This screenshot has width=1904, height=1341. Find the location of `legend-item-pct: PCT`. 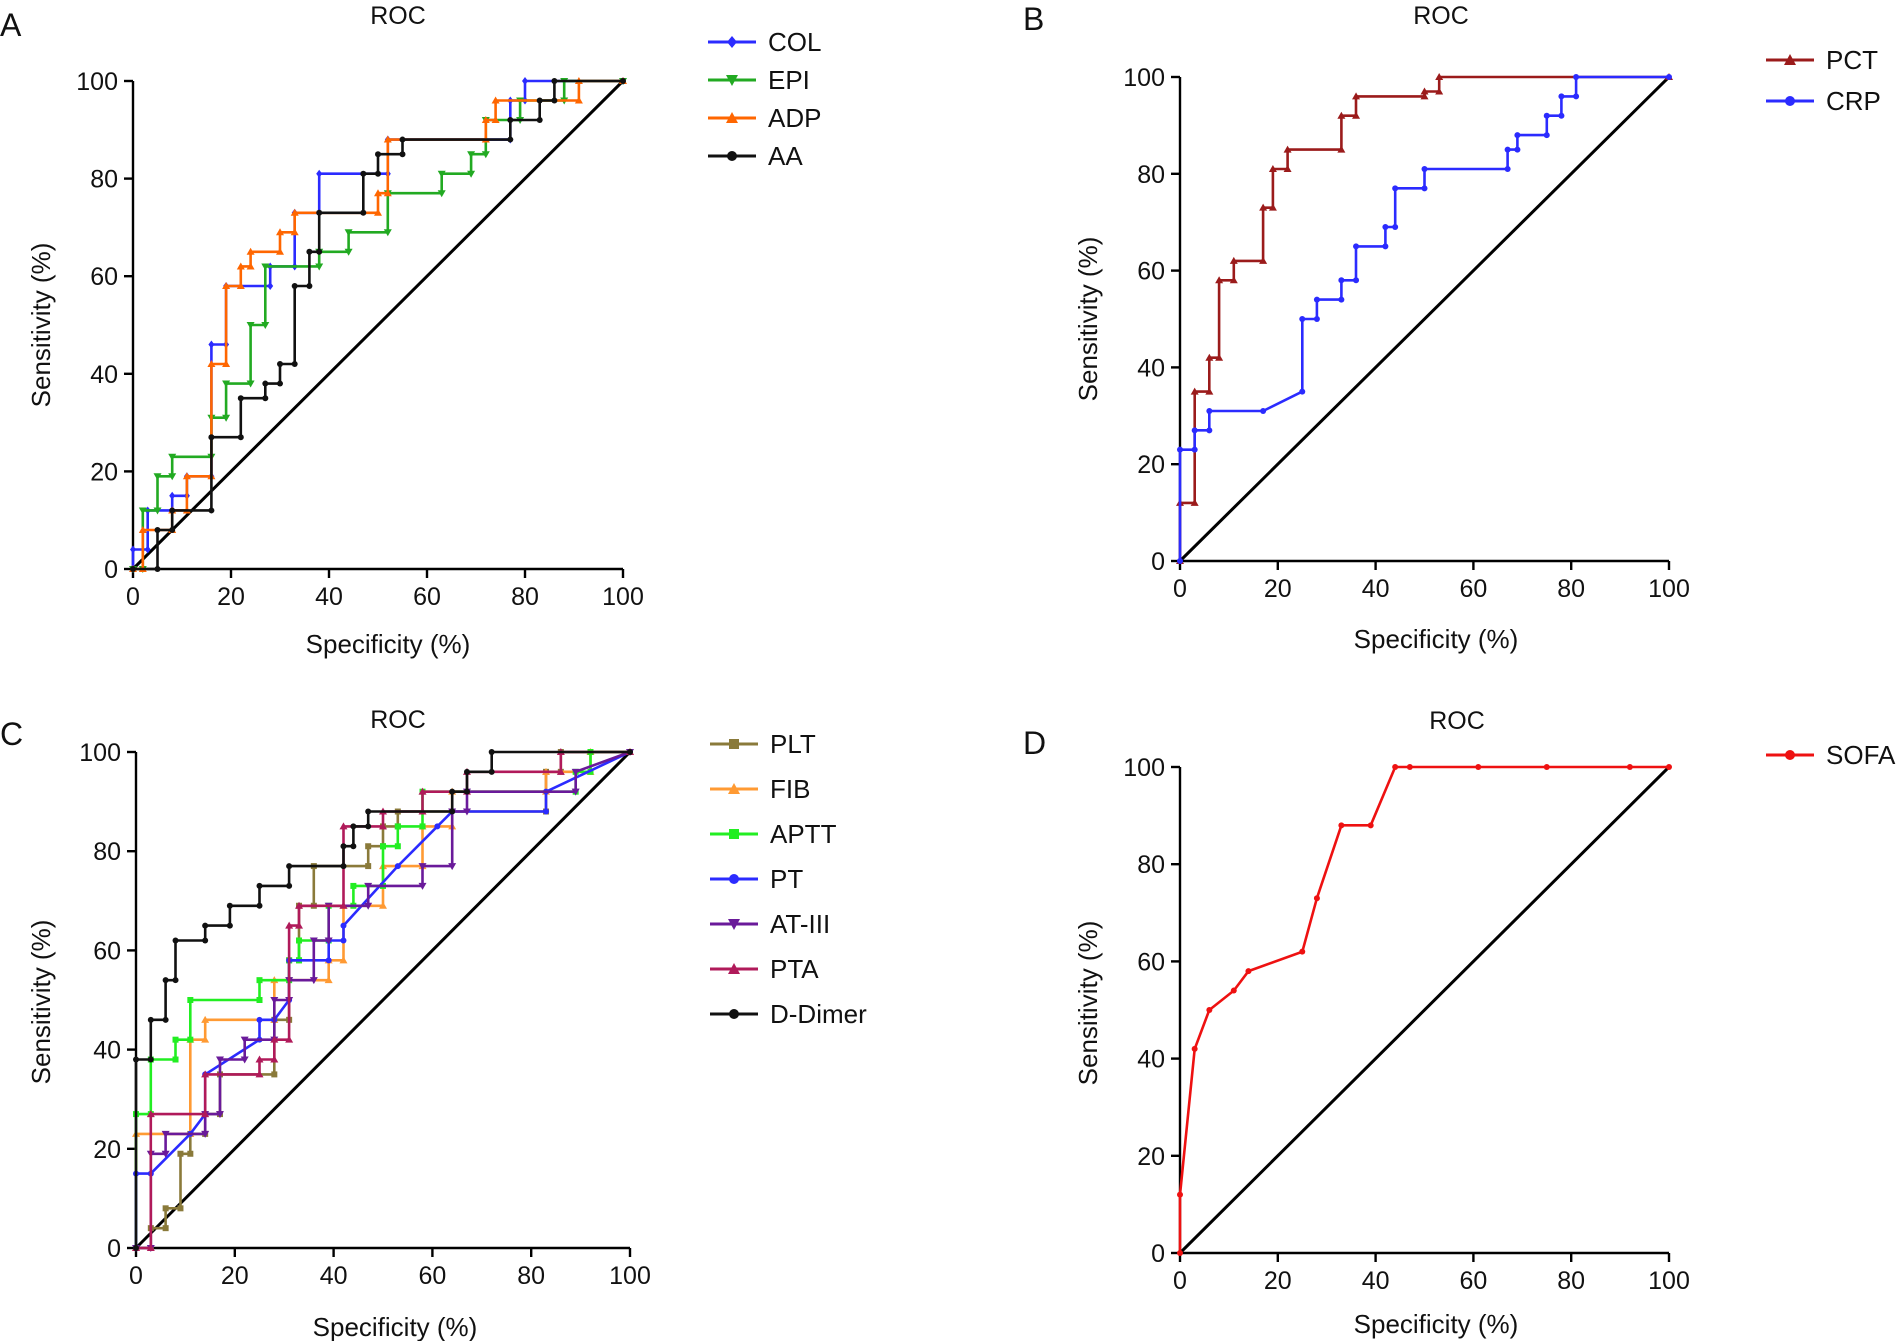

legend-item-pct: PCT is located at coordinates (1822, 60).